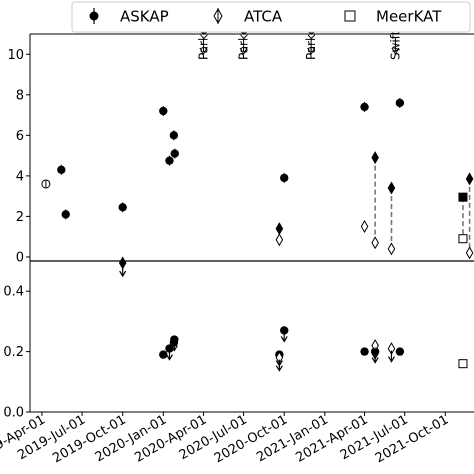  What do you see at coordinates (13, 292) in the screenshot?
I see `lower-y-tick-label: 0.4` at bounding box center [13, 292].